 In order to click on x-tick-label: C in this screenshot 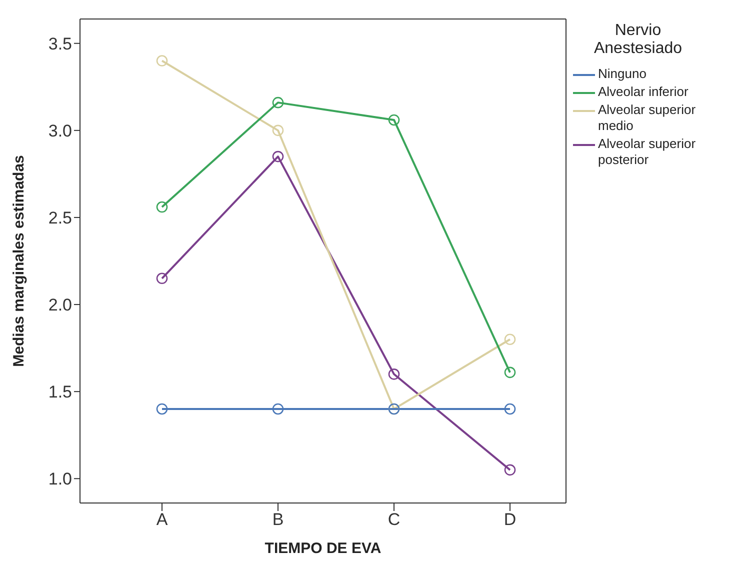, I will do `click(394, 520)`.